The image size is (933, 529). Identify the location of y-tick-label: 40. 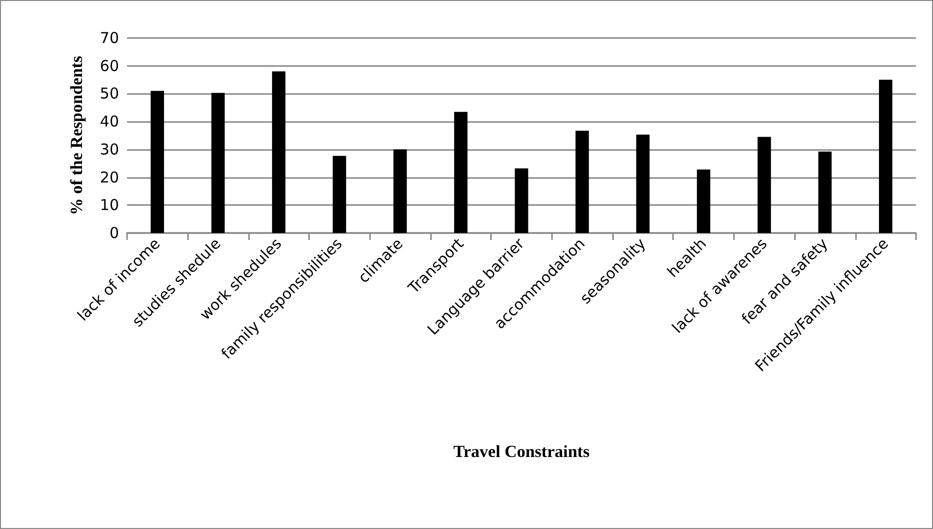
(109, 121).